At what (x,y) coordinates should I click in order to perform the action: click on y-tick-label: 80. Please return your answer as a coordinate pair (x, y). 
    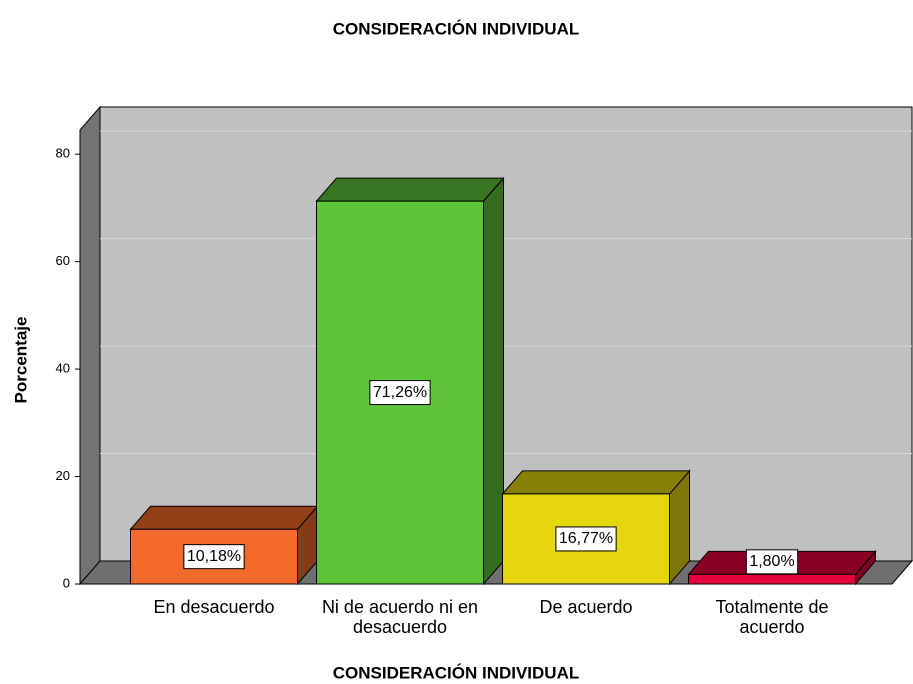
    Looking at the image, I should click on (63, 153).